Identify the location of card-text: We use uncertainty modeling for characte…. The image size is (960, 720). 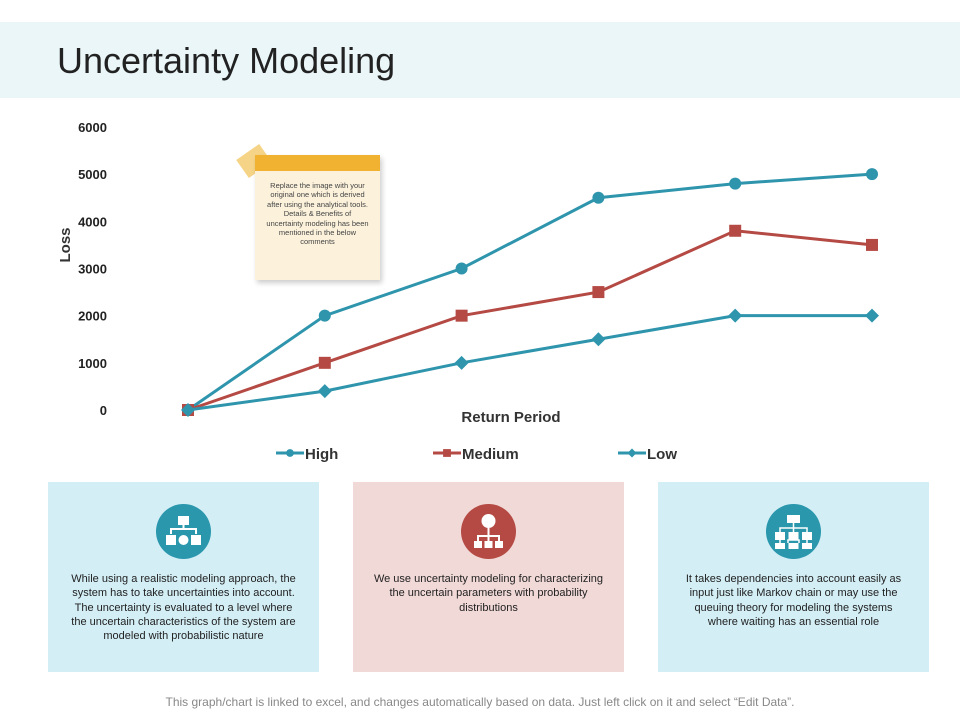
(488, 593).